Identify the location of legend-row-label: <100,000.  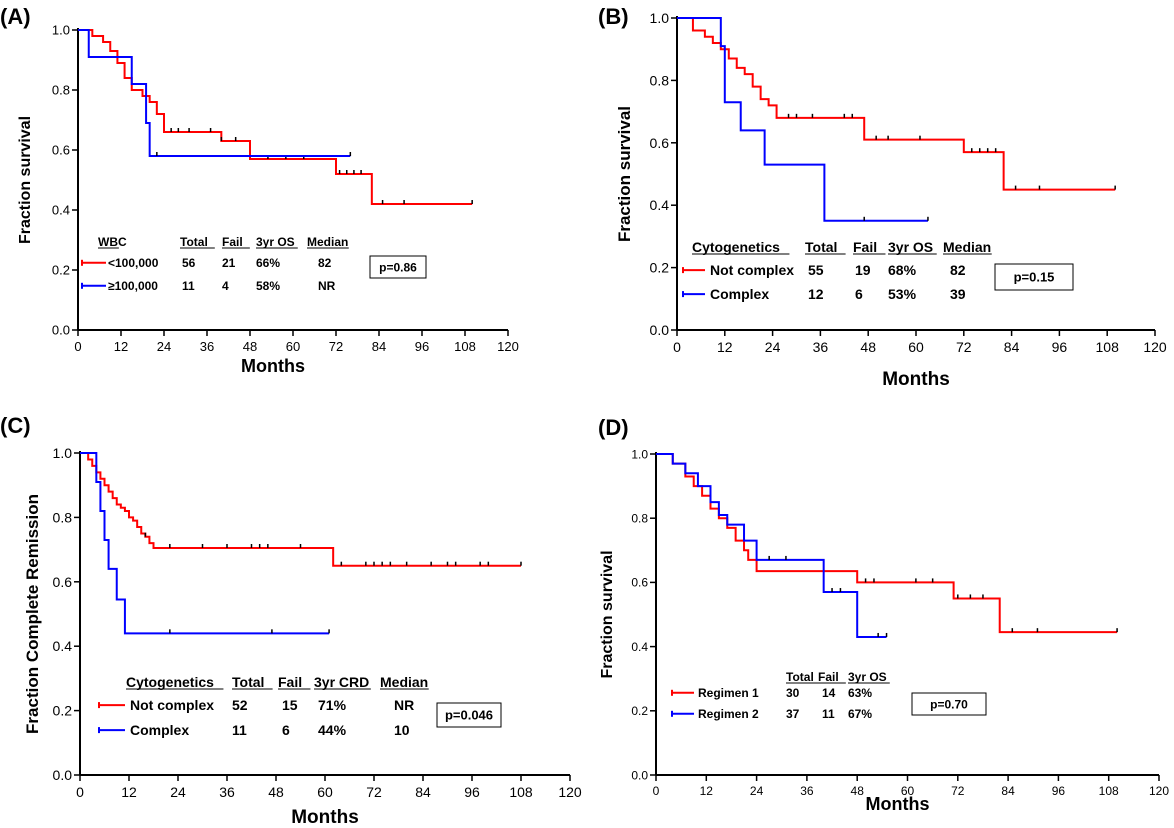
(133, 263).